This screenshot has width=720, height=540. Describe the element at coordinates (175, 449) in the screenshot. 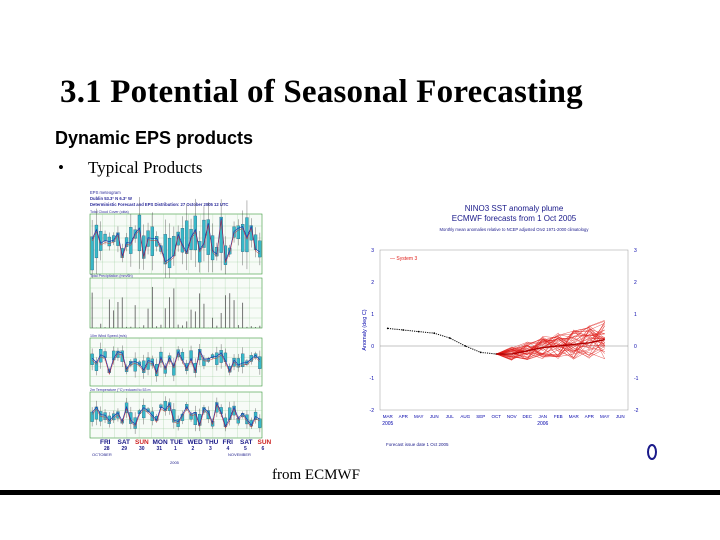

I see `meteogram-date-label: 1` at that location.